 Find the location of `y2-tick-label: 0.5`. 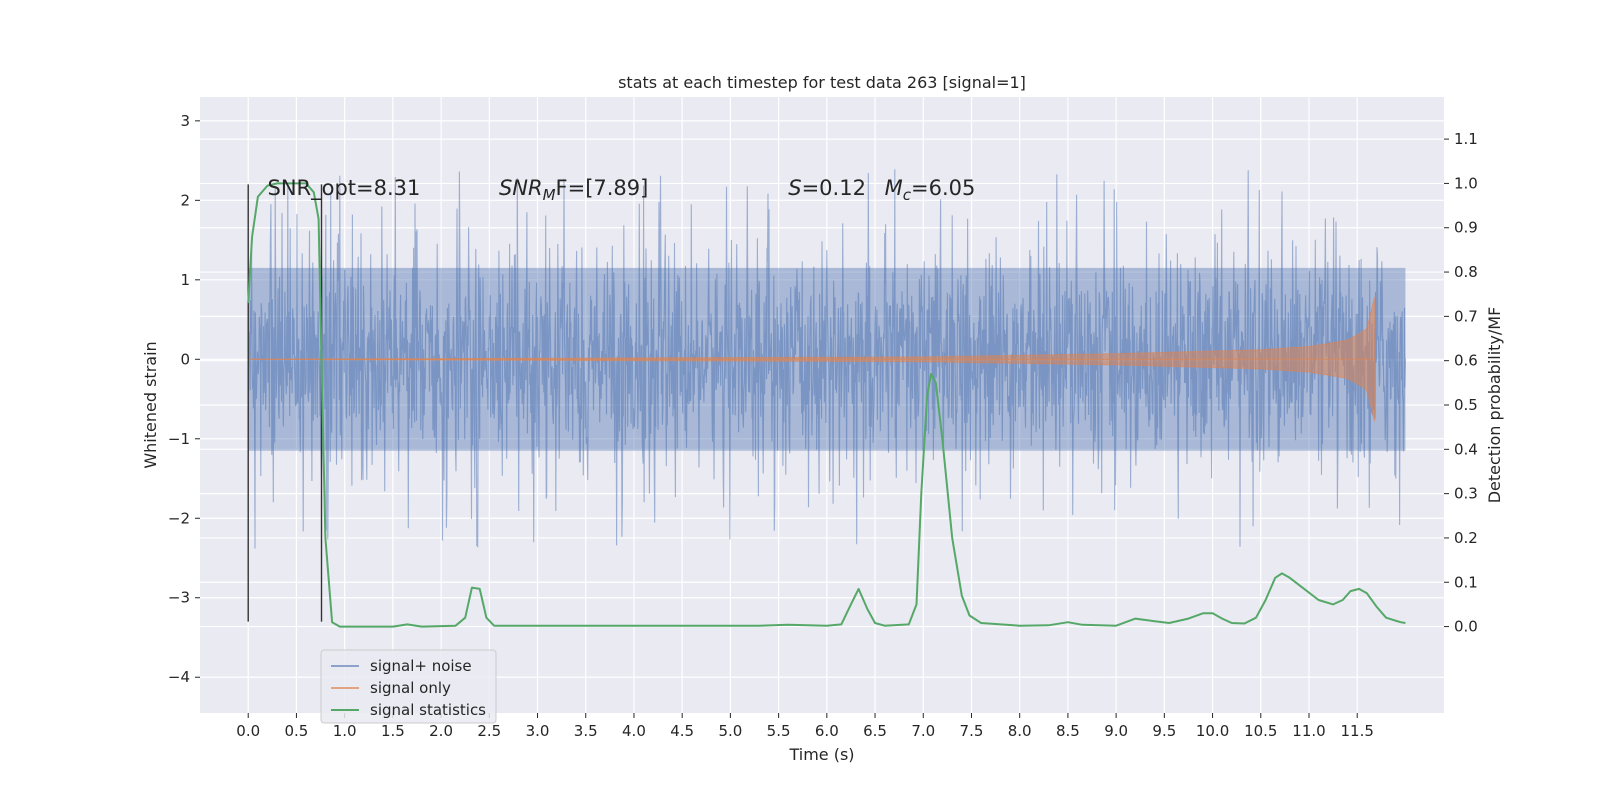

y2-tick-label: 0.5 is located at coordinates (1466, 405).